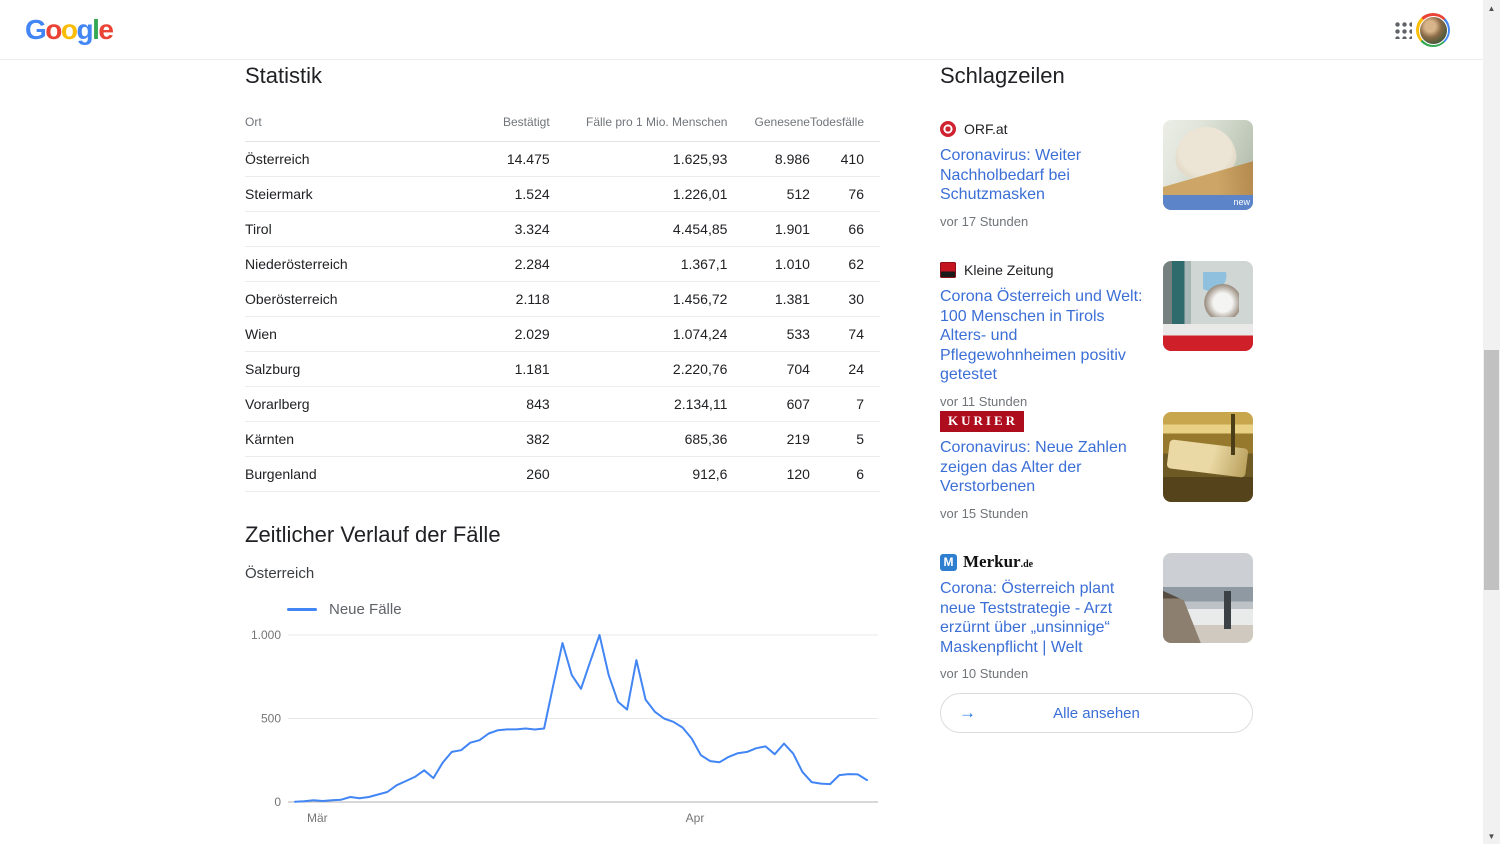 The height and width of the screenshot is (844, 1500). What do you see at coordinates (844, 334) in the screenshot?
I see `table-cell: 74` at bounding box center [844, 334].